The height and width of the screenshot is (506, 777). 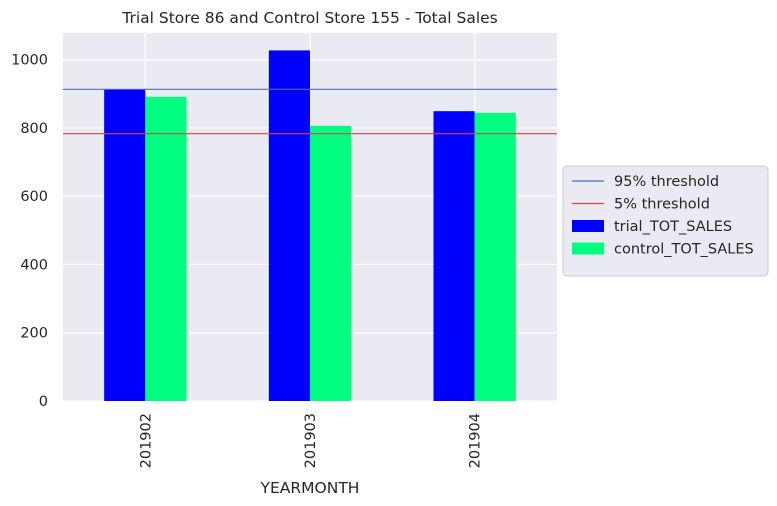 What do you see at coordinates (662, 205) in the screenshot?
I see `legend-label: 5% threshold` at bounding box center [662, 205].